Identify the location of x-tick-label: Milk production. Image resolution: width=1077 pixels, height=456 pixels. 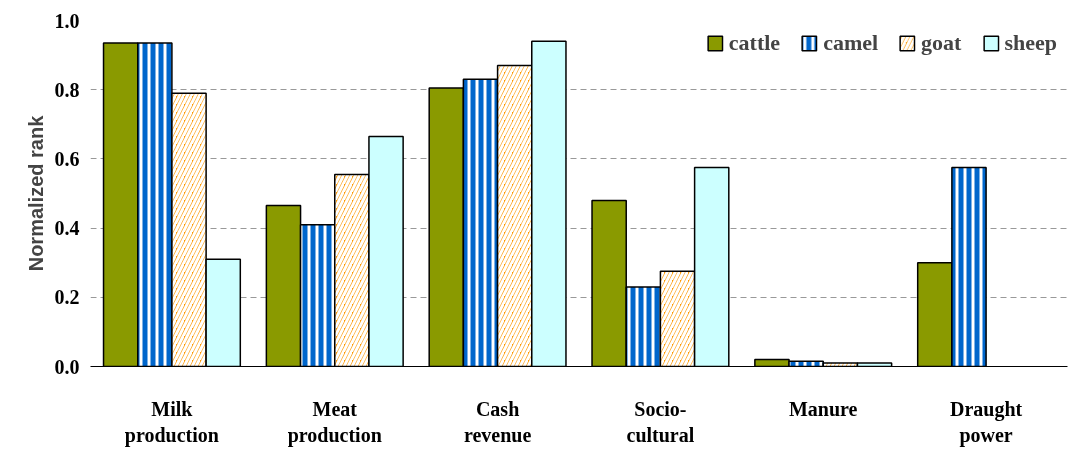
(171, 422).